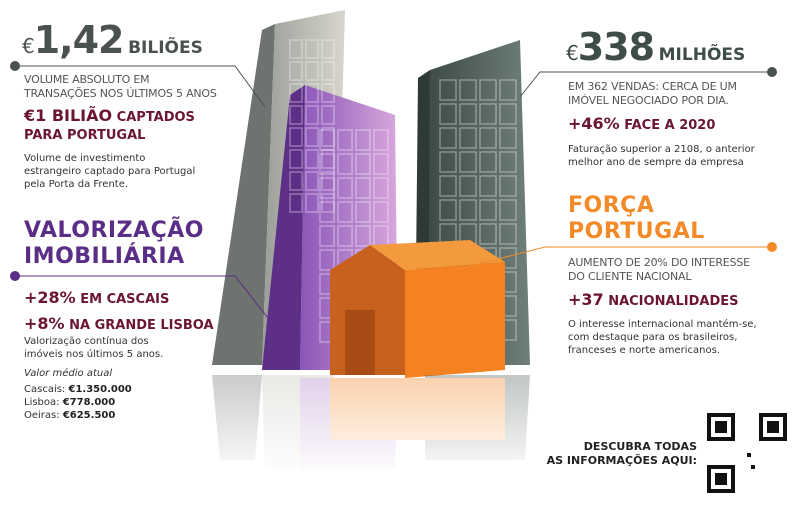 The image size is (800, 508). What do you see at coordinates (611, 205) in the screenshot?
I see `text: FORÇA` at bounding box center [611, 205].